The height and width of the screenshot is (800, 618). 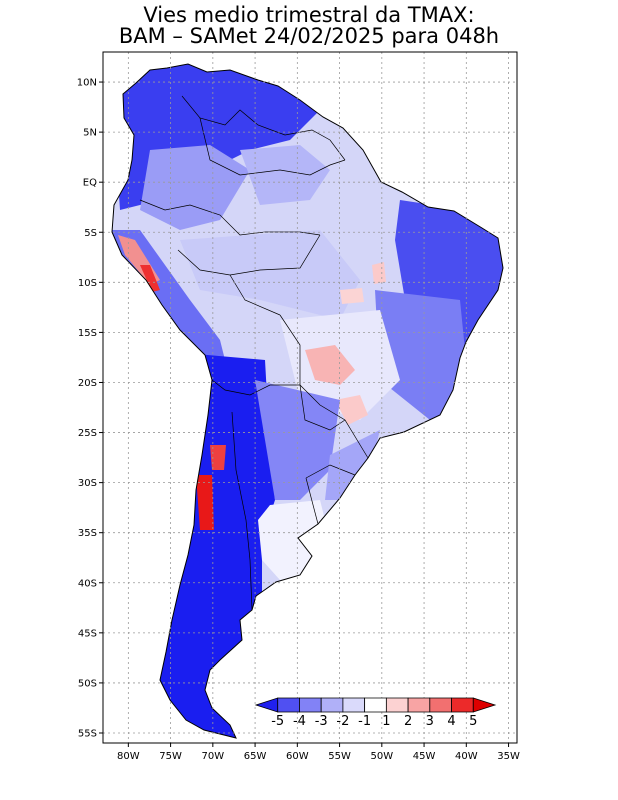 What do you see at coordinates (466, 756) in the screenshot?
I see `lon-tick-label-8: 40W` at bounding box center [466, 756].